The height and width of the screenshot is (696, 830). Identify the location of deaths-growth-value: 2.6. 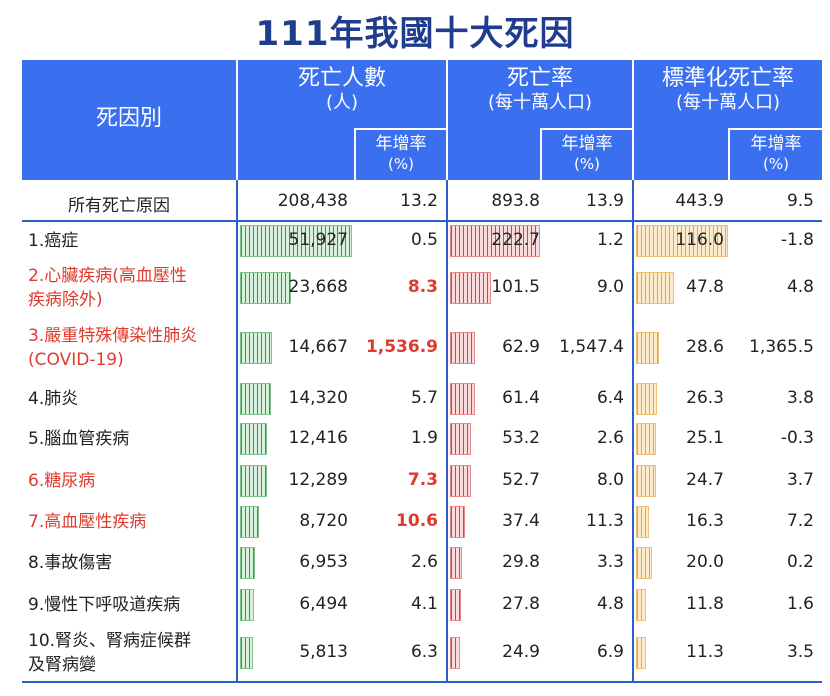
(424, 562).